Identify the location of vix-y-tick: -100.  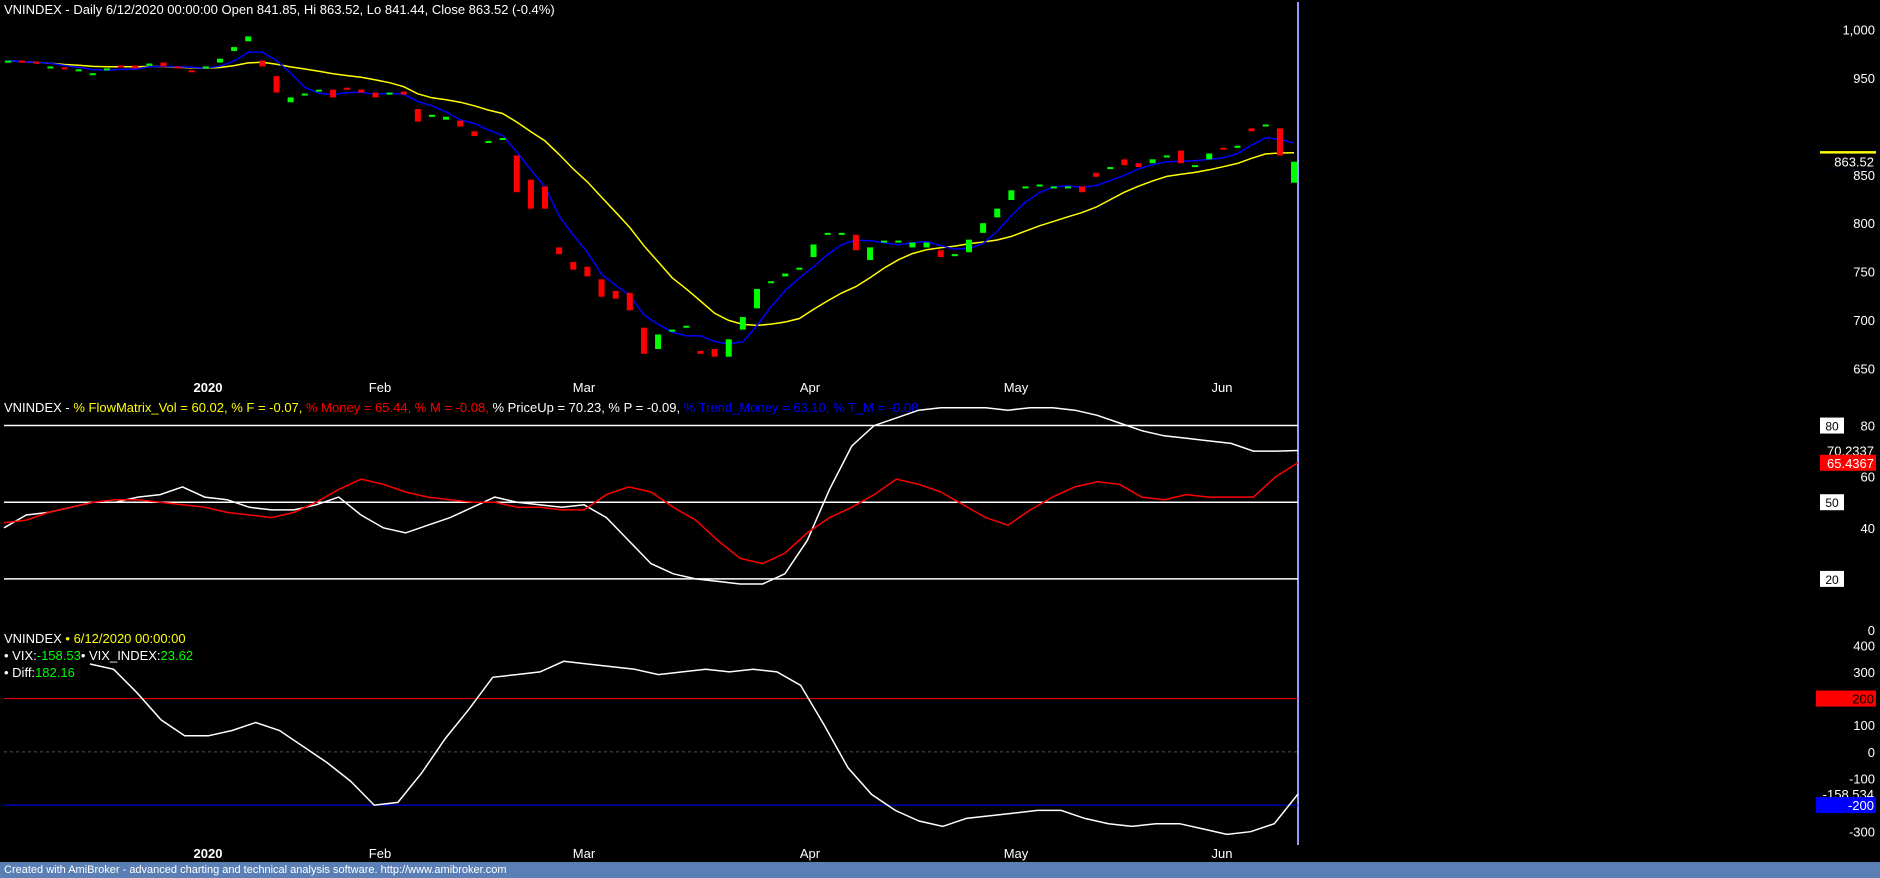
(1862, 778).